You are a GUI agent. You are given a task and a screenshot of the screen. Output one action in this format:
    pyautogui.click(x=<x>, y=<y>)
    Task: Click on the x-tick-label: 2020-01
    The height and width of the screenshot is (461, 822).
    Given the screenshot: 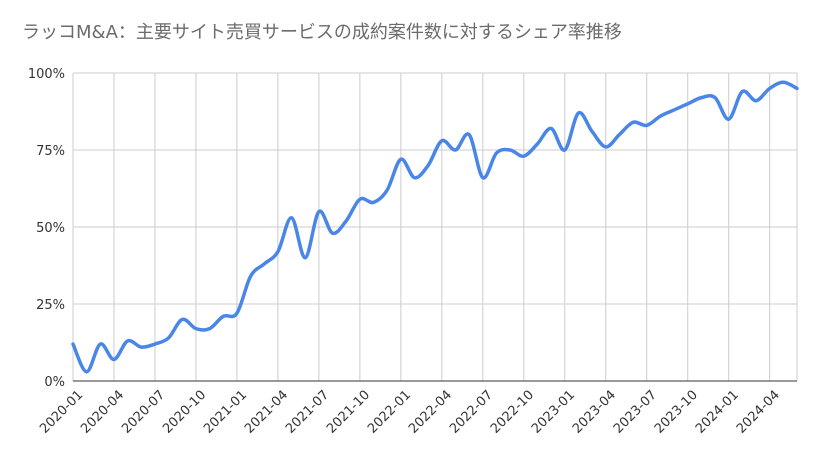 What is the action you would take?
    pyautogui.click(x=61, y=412)
    